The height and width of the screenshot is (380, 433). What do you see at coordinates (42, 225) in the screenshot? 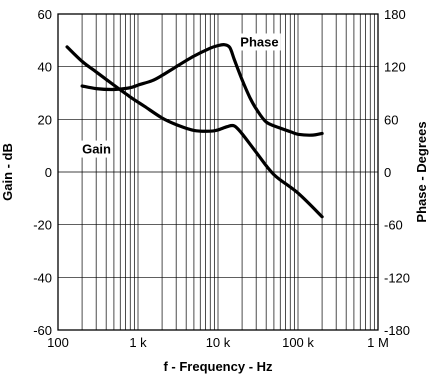
I see `y-tick-label: -20` at bounding box center [42, 225].